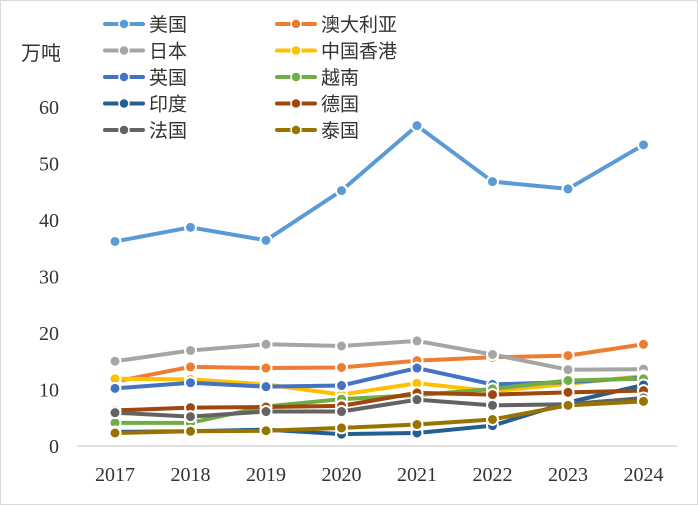  Describe the element at coordinates (340, 131) in the screenshot. I see `legend-label: 泰国` at that location.